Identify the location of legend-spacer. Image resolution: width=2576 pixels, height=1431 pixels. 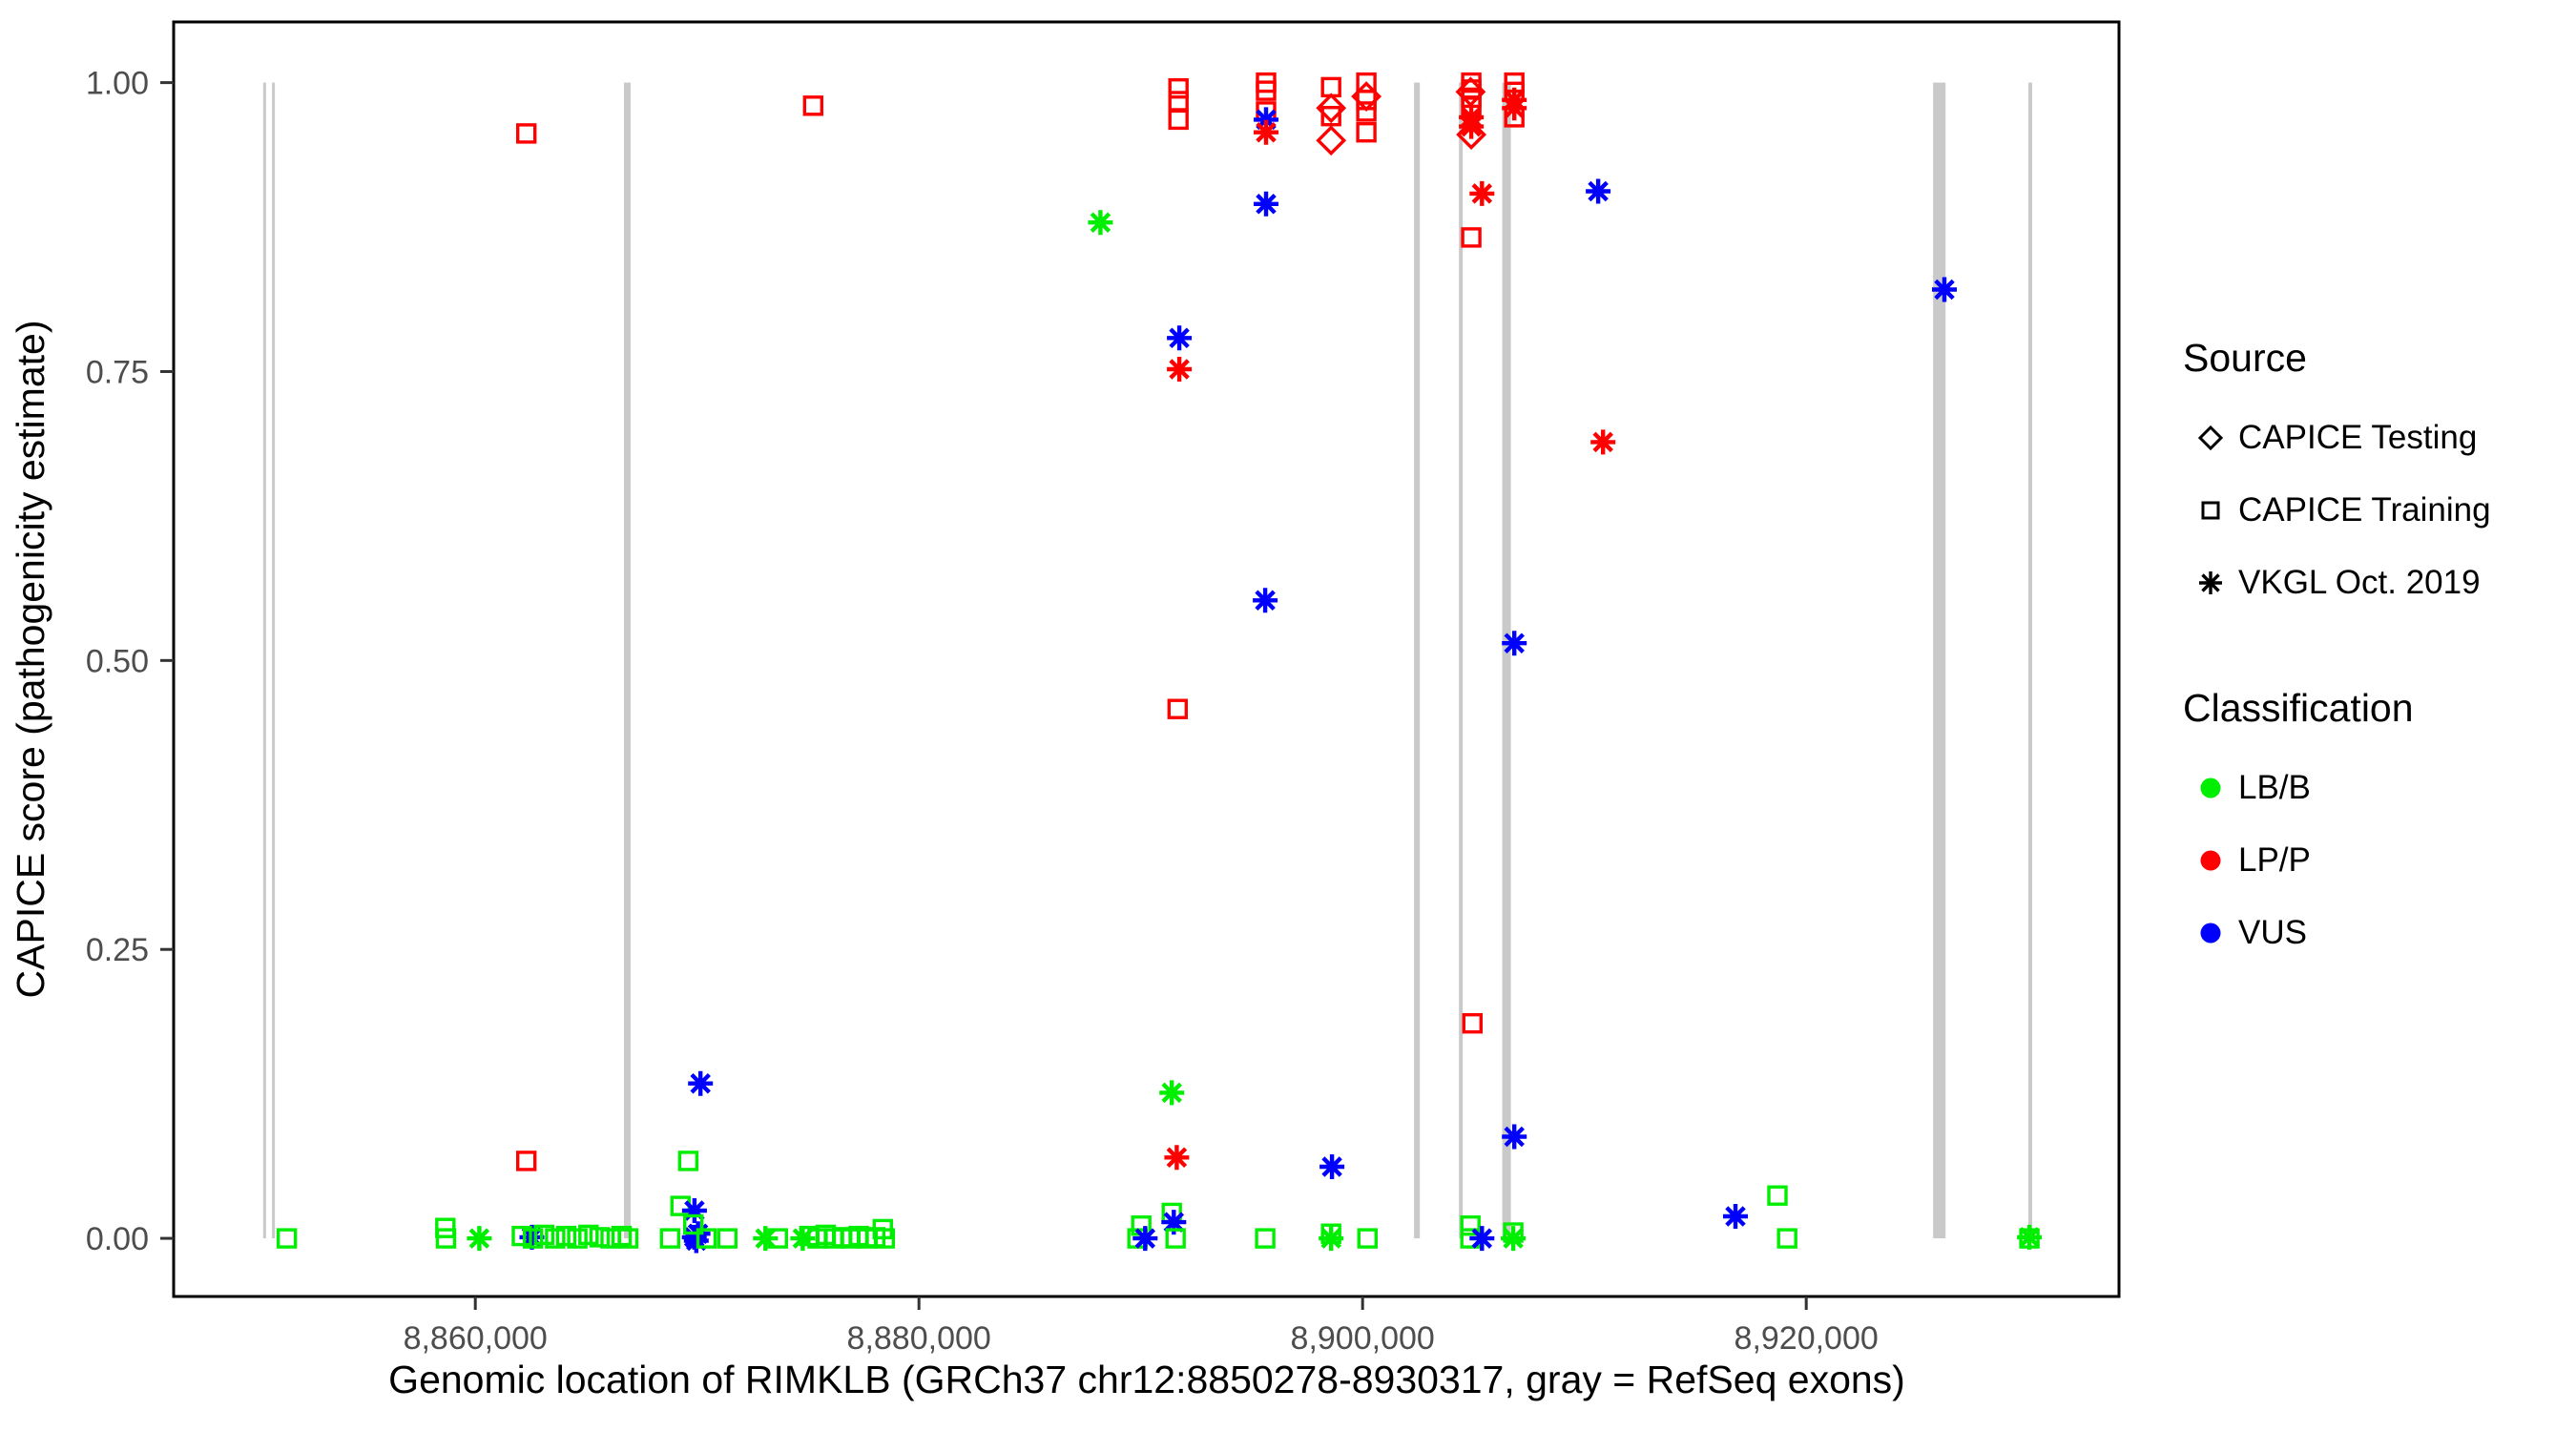
(2374, 652).